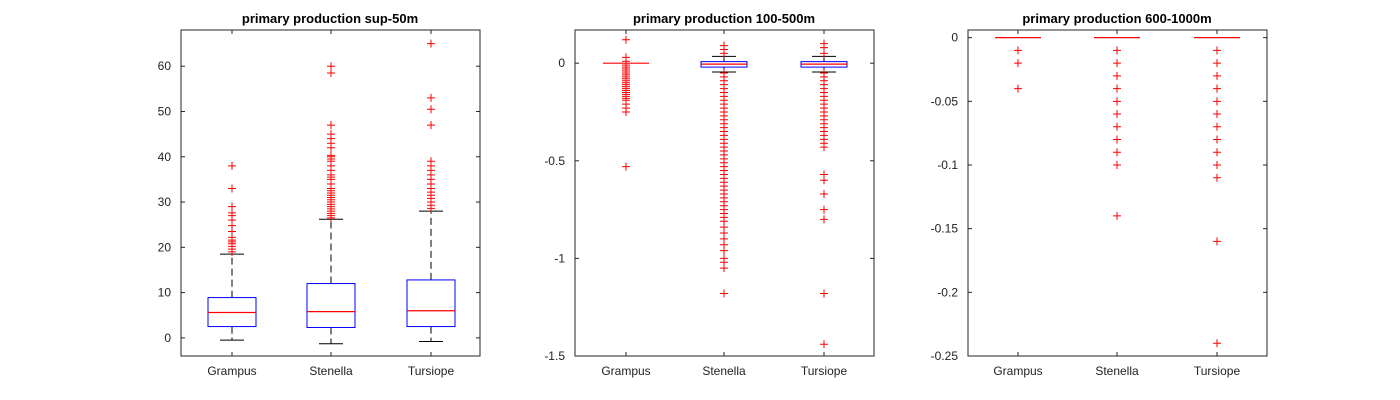 The width and height of the screenshot is (1400, 400). What do you see at coordinates (561, 63) in the screenshot?
I see `subplot-2-ytick-label: 0` at bounding box center [561, 63].